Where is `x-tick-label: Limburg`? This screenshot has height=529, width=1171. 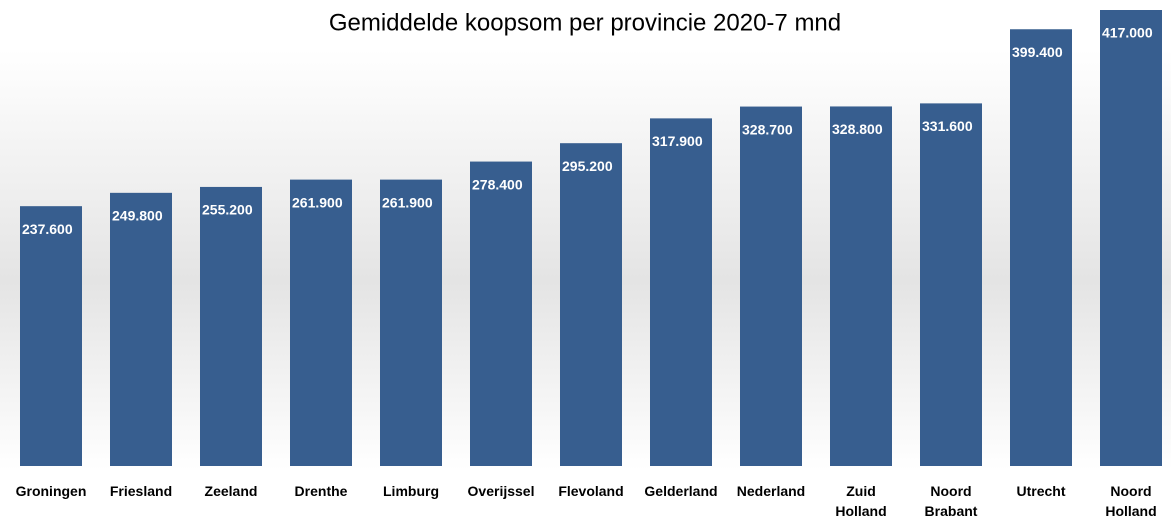
x-tick-label: Limburg is located at coordinates (411, 491).